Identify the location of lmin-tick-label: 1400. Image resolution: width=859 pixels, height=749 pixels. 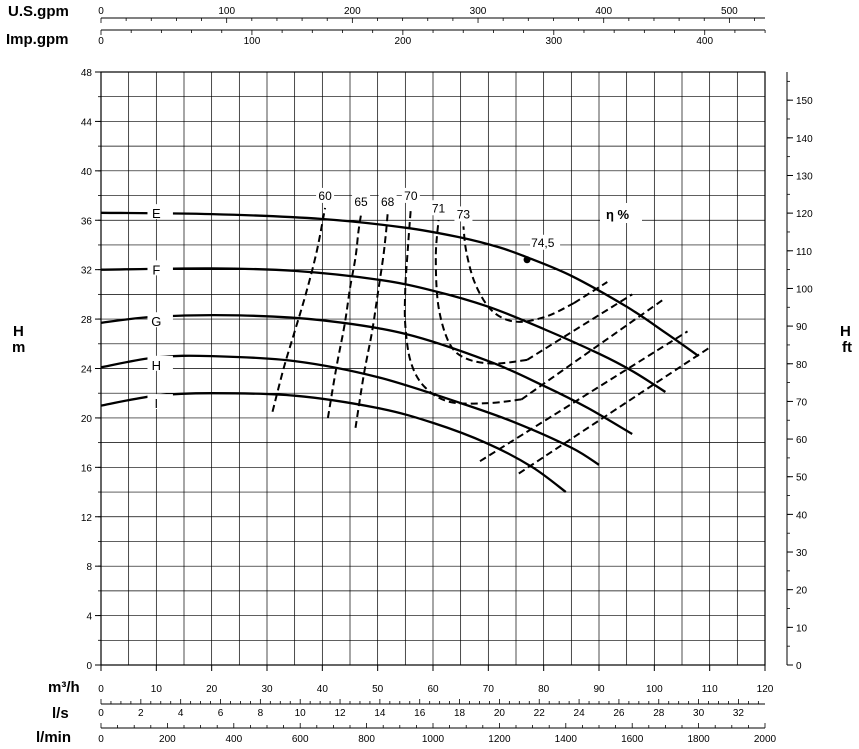
(566, 739).